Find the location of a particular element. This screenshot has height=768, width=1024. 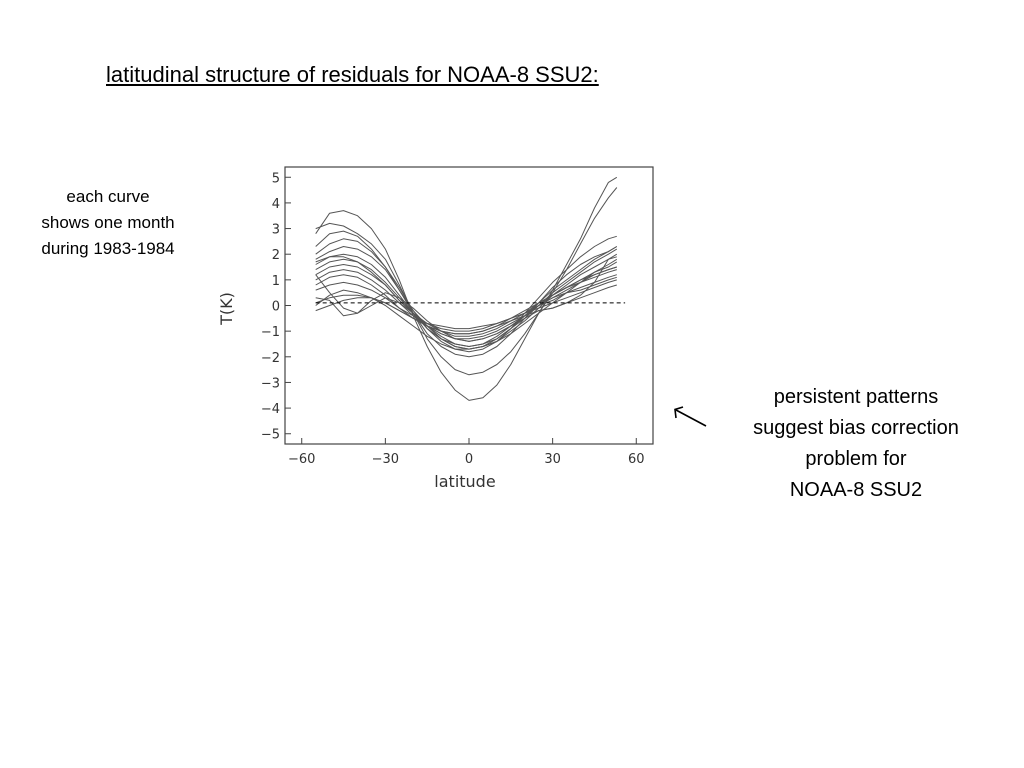

x-tick-label: 30 is located at coordinates (552, 459).